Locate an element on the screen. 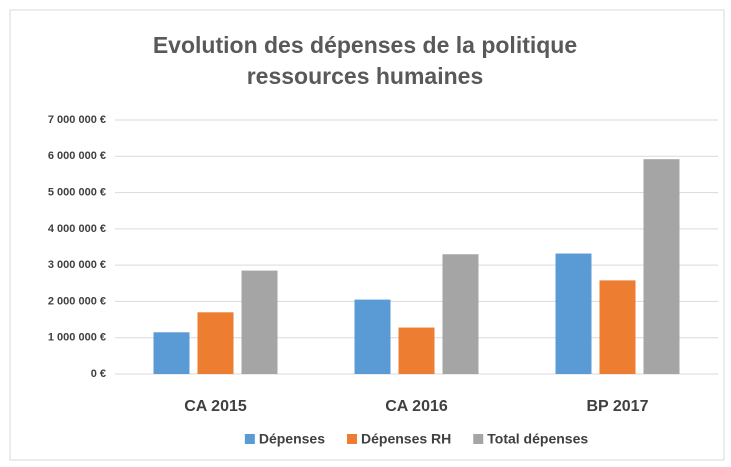  y-tick-label: 0 € is located at coordinates (98, 374).